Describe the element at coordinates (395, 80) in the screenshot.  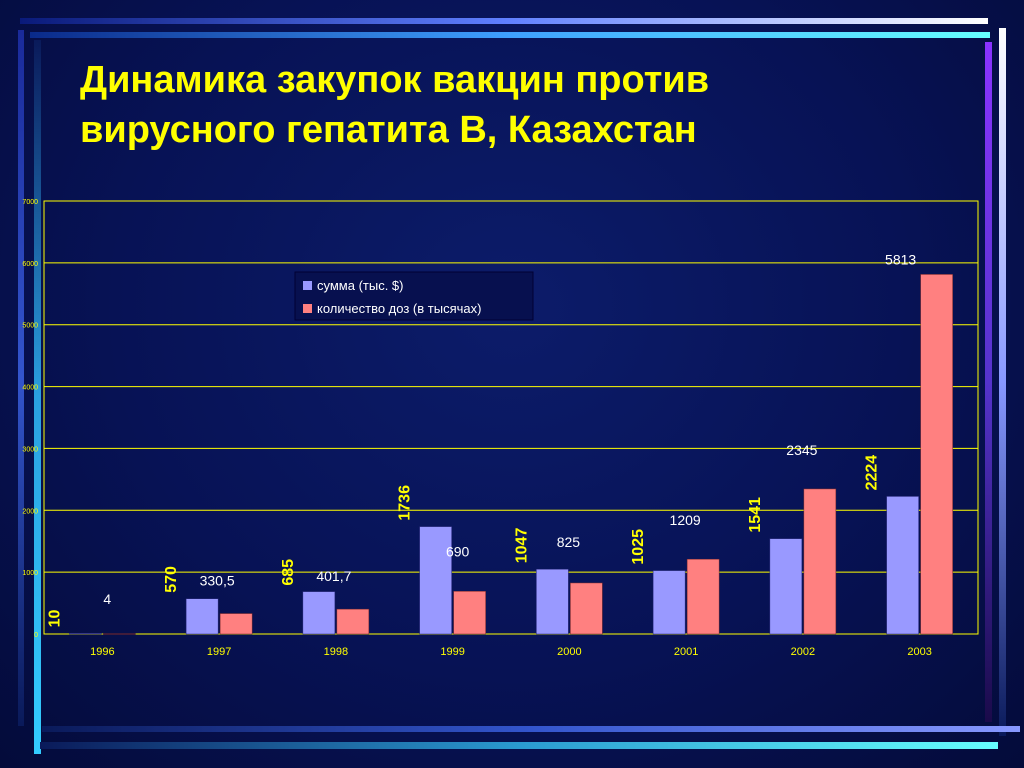
I see `title-line-1: Динамика закупок вакцин против` at that location.